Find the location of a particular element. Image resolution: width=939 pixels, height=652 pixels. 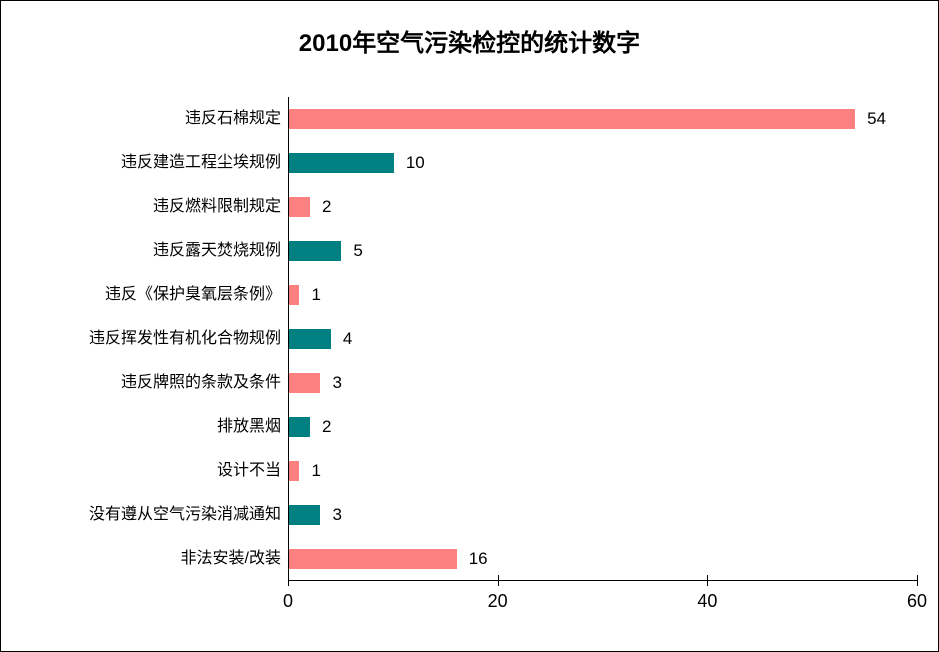

value-label: 4 is located at coordinates (347, 338).